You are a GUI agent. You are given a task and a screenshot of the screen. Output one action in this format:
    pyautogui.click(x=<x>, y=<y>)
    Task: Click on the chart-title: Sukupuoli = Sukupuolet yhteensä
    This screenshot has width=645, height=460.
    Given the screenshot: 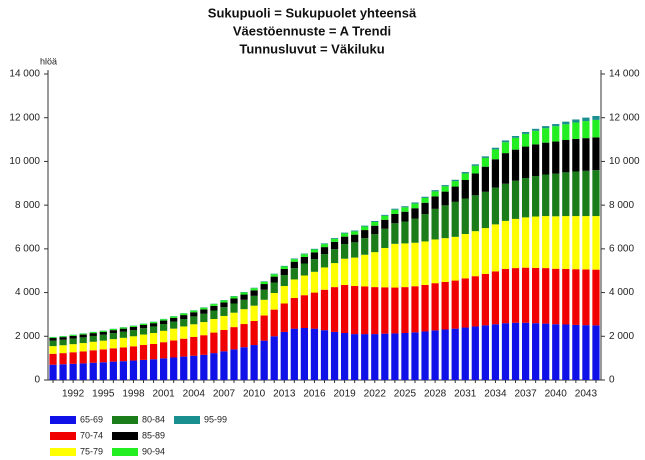 What is the action you would take?
    pyautogui.click(x=312, y=12)
    